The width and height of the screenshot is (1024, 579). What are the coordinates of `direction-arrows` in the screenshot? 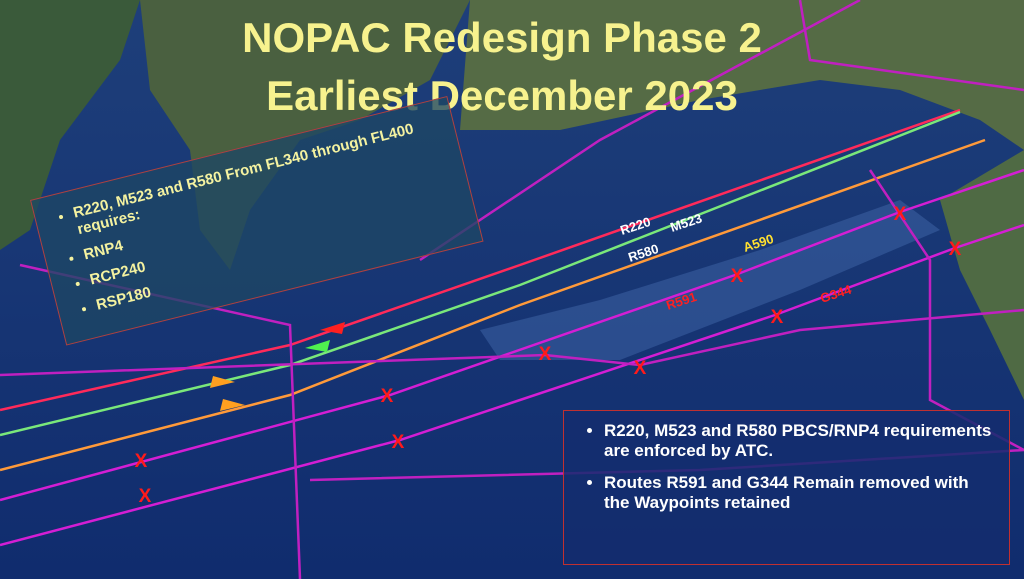 It's located at (277, 366).